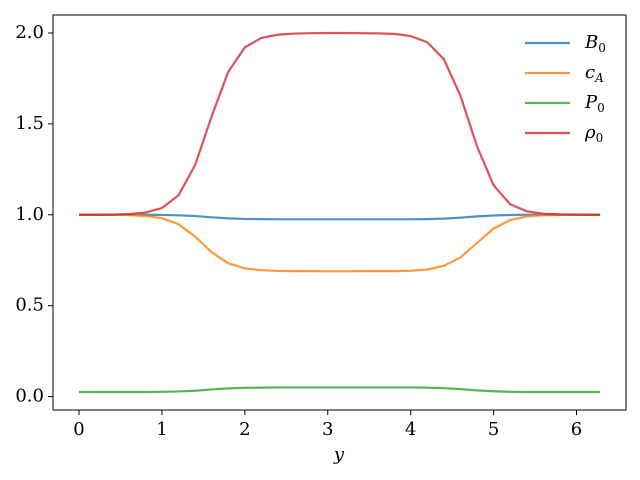  What do you see at coordinates (244, 429) in the screenshot?
I see `x-tick-label: 2` at bounding box center [244, 429].